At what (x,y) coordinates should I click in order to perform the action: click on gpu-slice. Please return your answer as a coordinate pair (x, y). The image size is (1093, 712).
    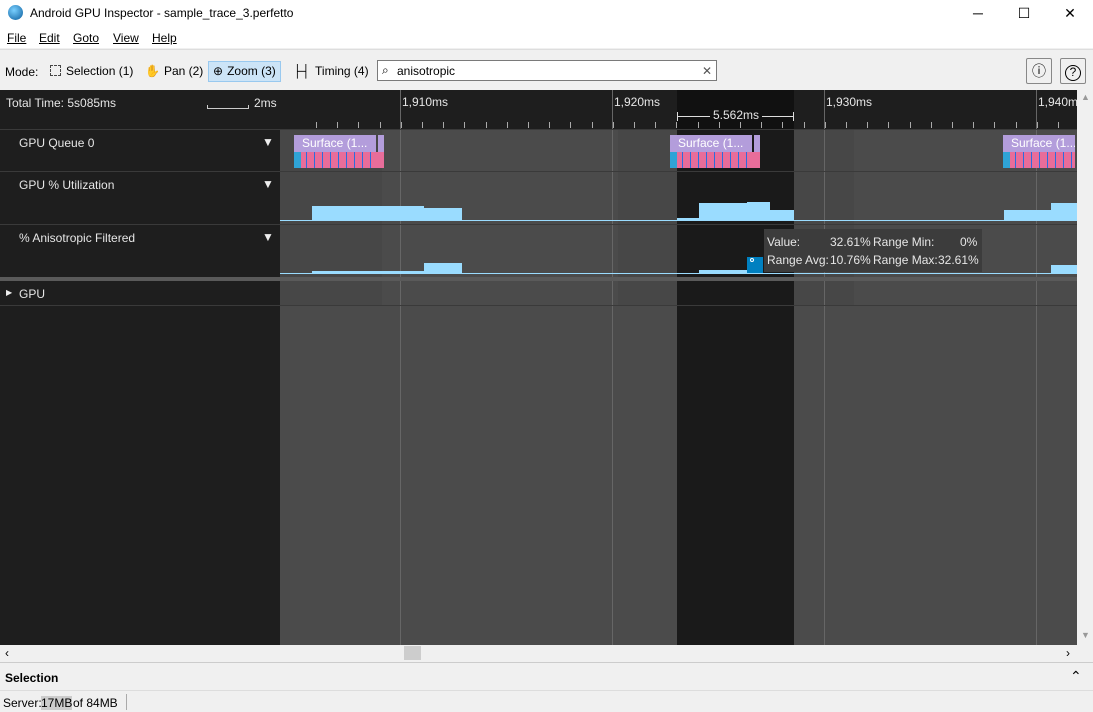
    Looking at the image, I should click on (757, 143).